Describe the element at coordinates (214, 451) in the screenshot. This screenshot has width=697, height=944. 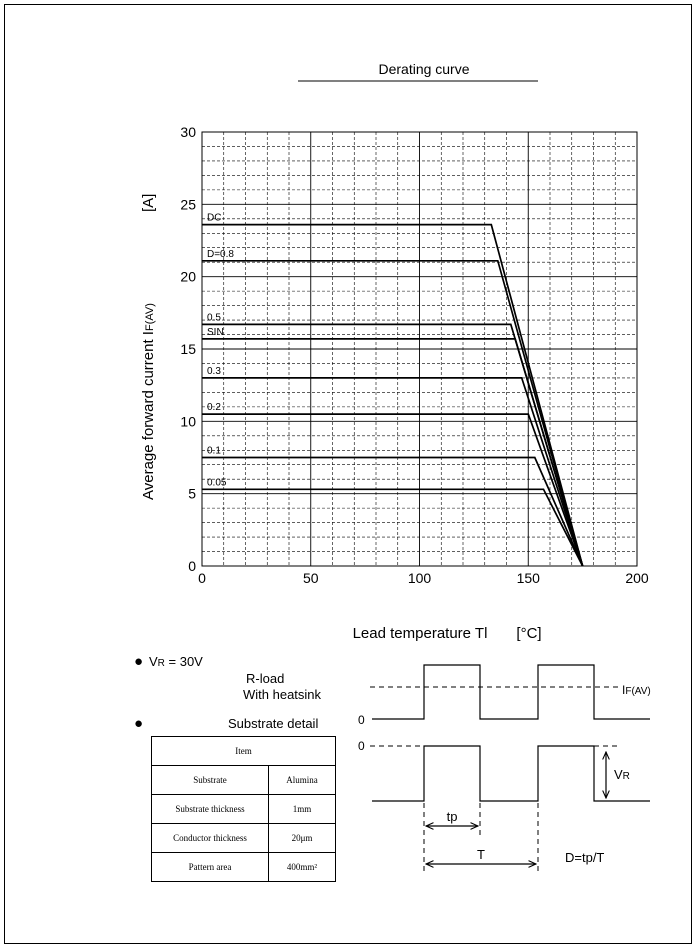
I see `series-label: 0.1` at that location.